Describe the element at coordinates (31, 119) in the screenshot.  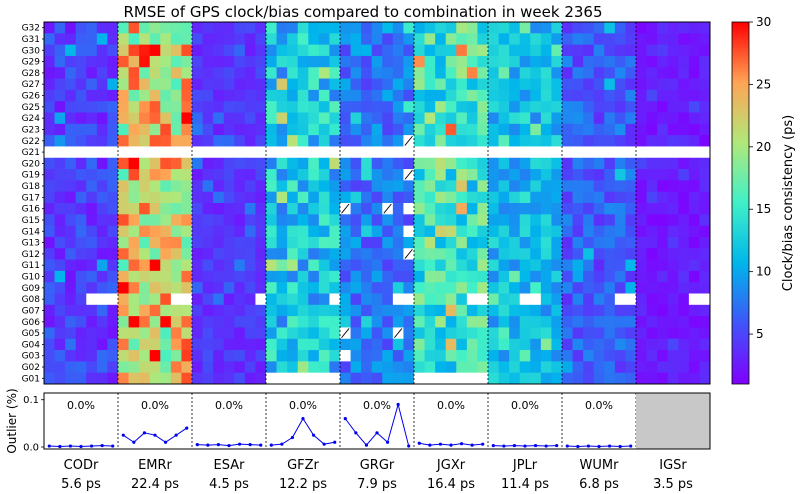
I see `y-tick-label: G24` at that location.